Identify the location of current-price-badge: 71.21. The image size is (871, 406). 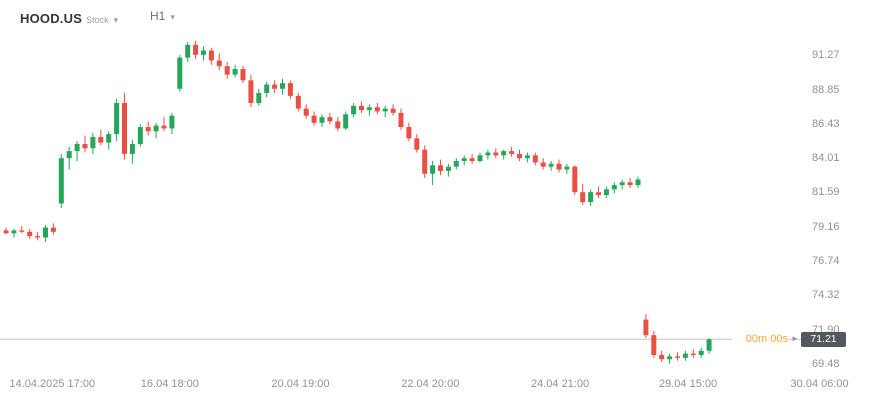
(823, 339).